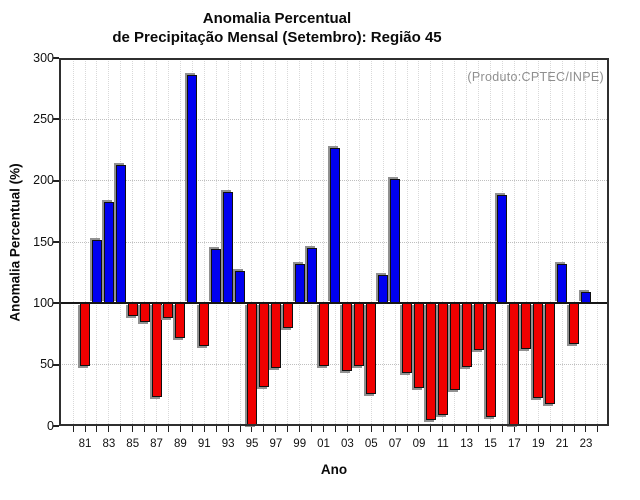 This screenshot has width=640, height=500. I want to click on y-tick-label: 250, so click(43, 118).